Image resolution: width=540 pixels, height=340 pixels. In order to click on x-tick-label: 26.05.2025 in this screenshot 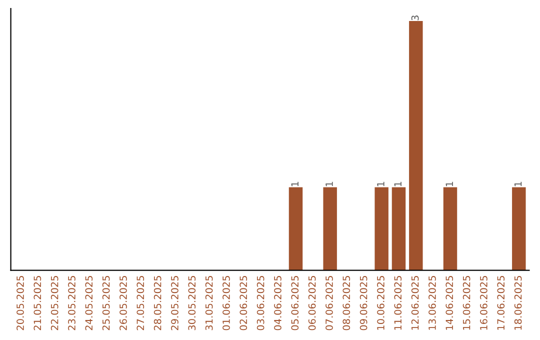, I will do `click(123, 303)`.